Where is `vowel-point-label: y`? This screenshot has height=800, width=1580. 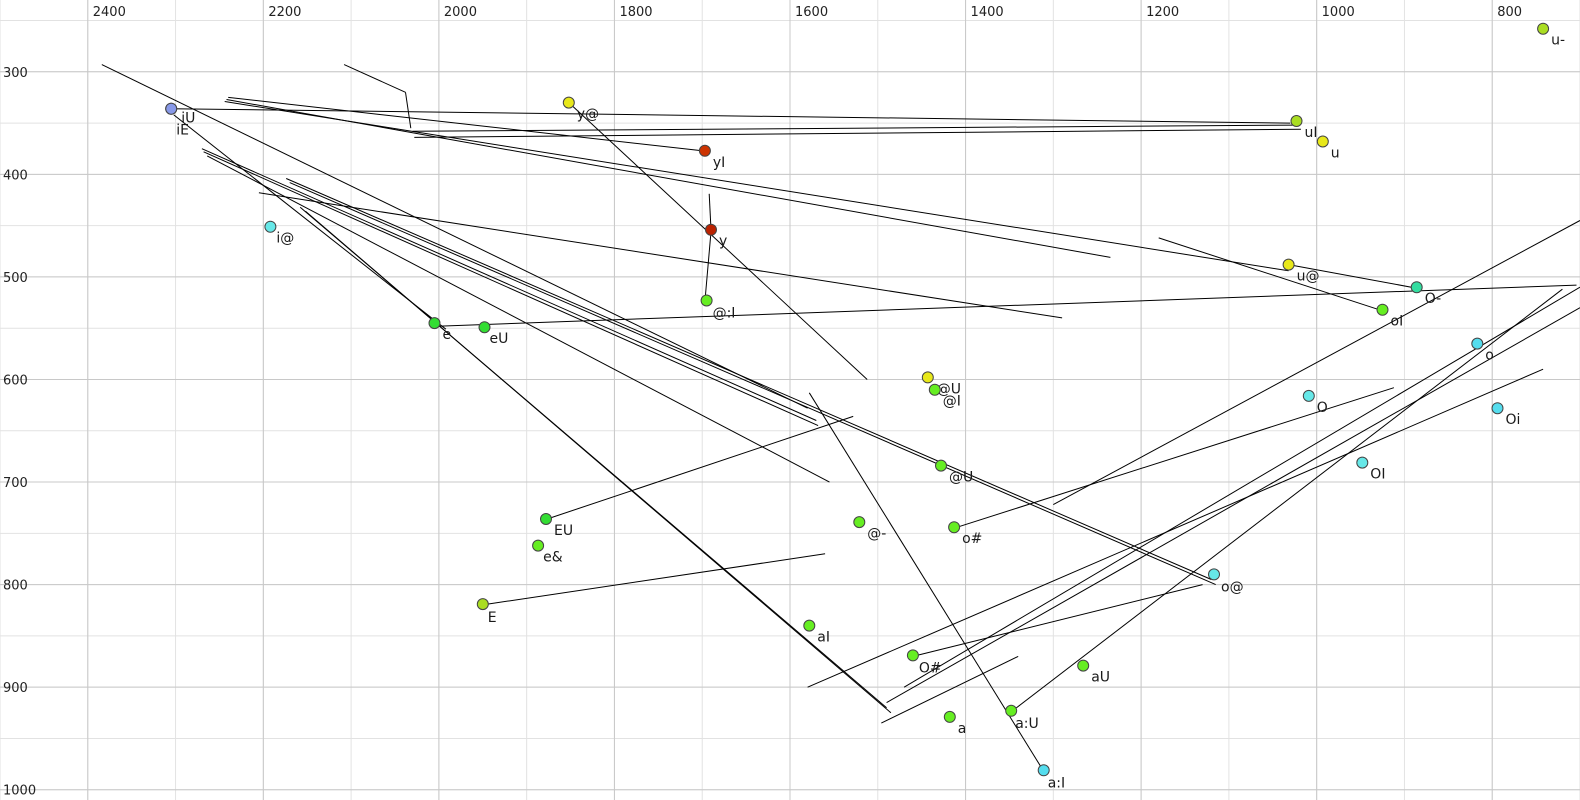 vowel-point-label: y is located at coordinates (723, 242).